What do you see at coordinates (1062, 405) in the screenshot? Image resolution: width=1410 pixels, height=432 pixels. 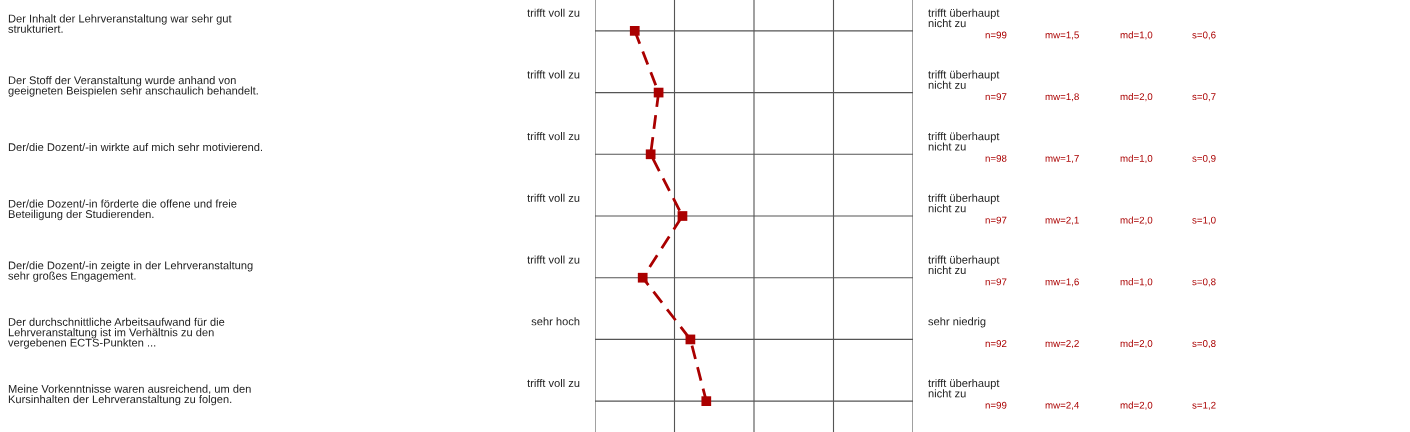 I see `data-label: mw=2,4` at bounding box center [1062, 405].